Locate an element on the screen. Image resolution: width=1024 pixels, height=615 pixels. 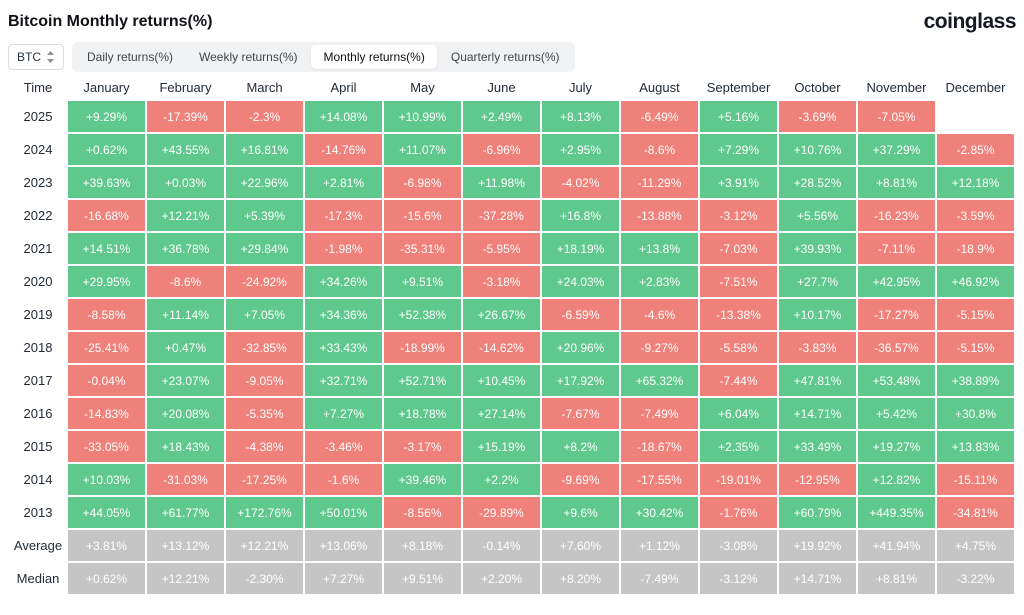
return-cell: +47.81% is located at coordinates (817, 380).